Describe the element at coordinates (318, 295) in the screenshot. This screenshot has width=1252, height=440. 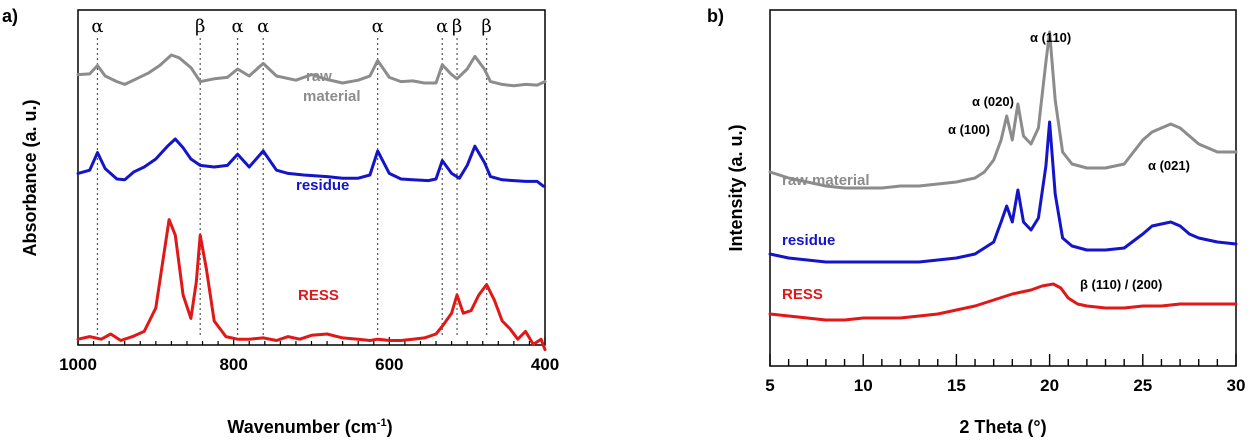
I see `panel-a-ress-label: RESS` at that location.